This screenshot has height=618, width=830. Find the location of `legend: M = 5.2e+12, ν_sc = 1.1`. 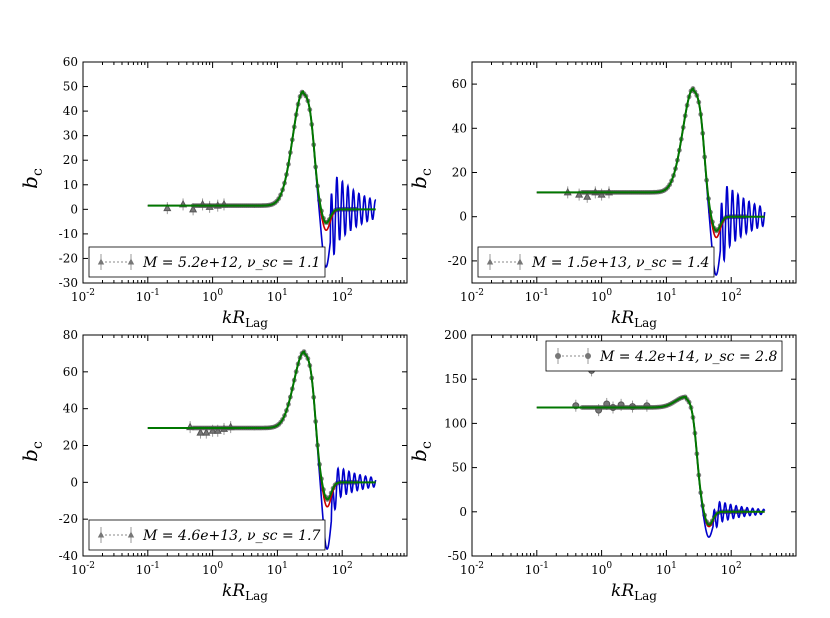

legend: M = 5.2e+12, ν_sc = 1.1 is located at coordinates (207, 262).